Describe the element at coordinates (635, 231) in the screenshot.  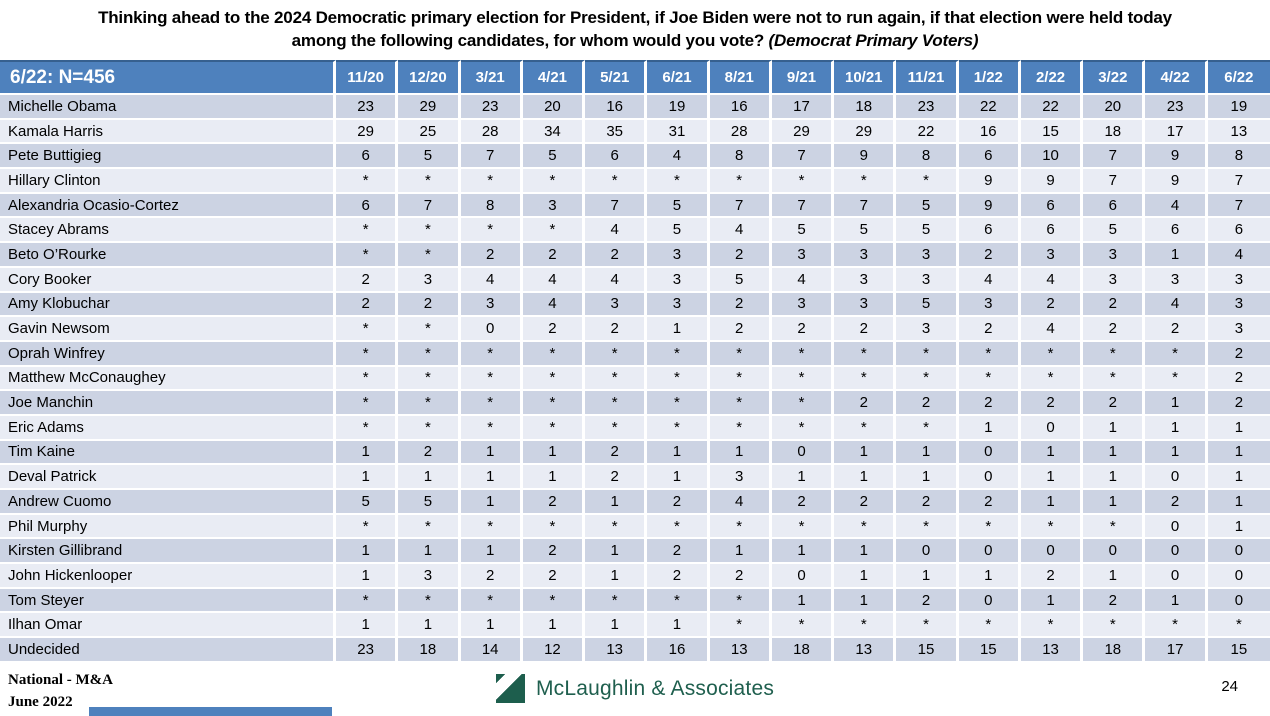
I see `table-row: Stacey Abrams * * * * 4 5 4 5 5 5 6 6 5 6 6` at that location.